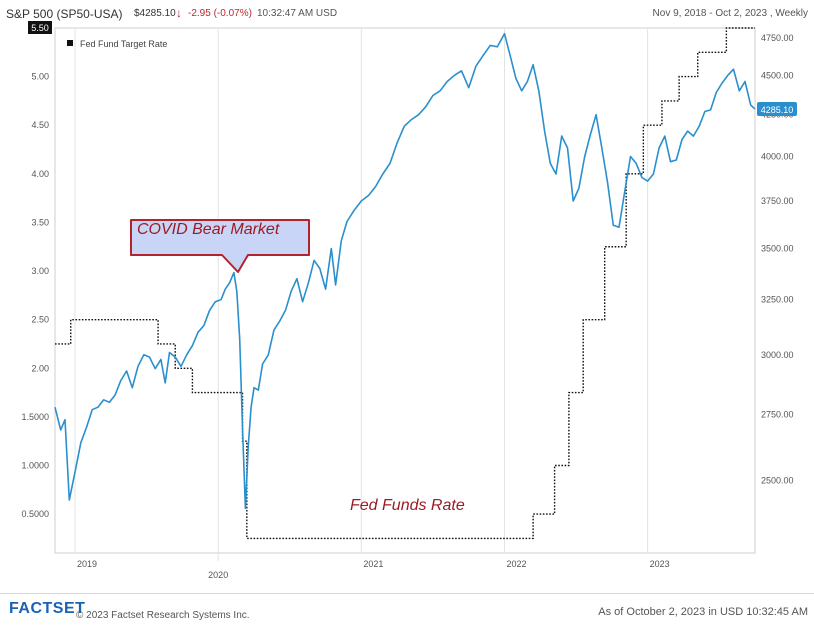 Image resolution: width=814 pixels, height=630 pixels. I want to click on left-axis-badge-bg, so click(40, 27).